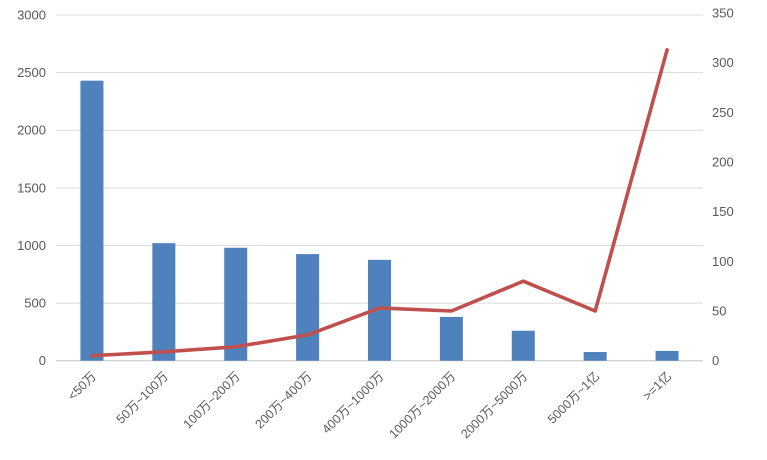 This screenshot has width=767, height=460. What do you see at coordinates (494, 405) in the screenshot?
I see `x-axis-category-label: 2000万~5000万` at bounding box center [494, 405].